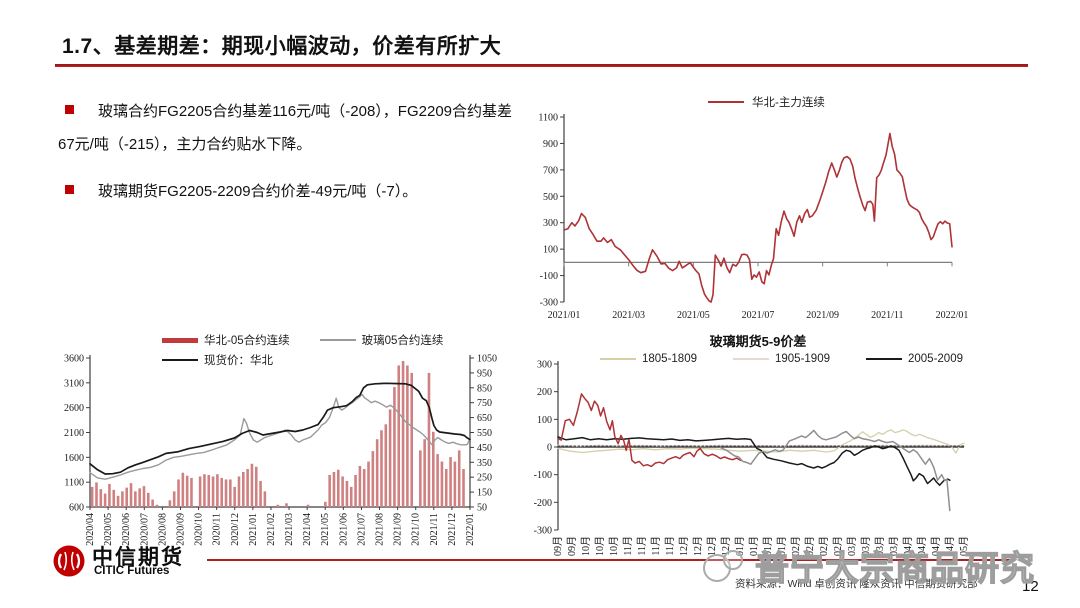 Image resolution: width=1080 pixels, height=608 pixels. What do you see at coordinates (1030, 586) in the screenshot?
I see `page-number: 12` at bounding box center [1030, 586].